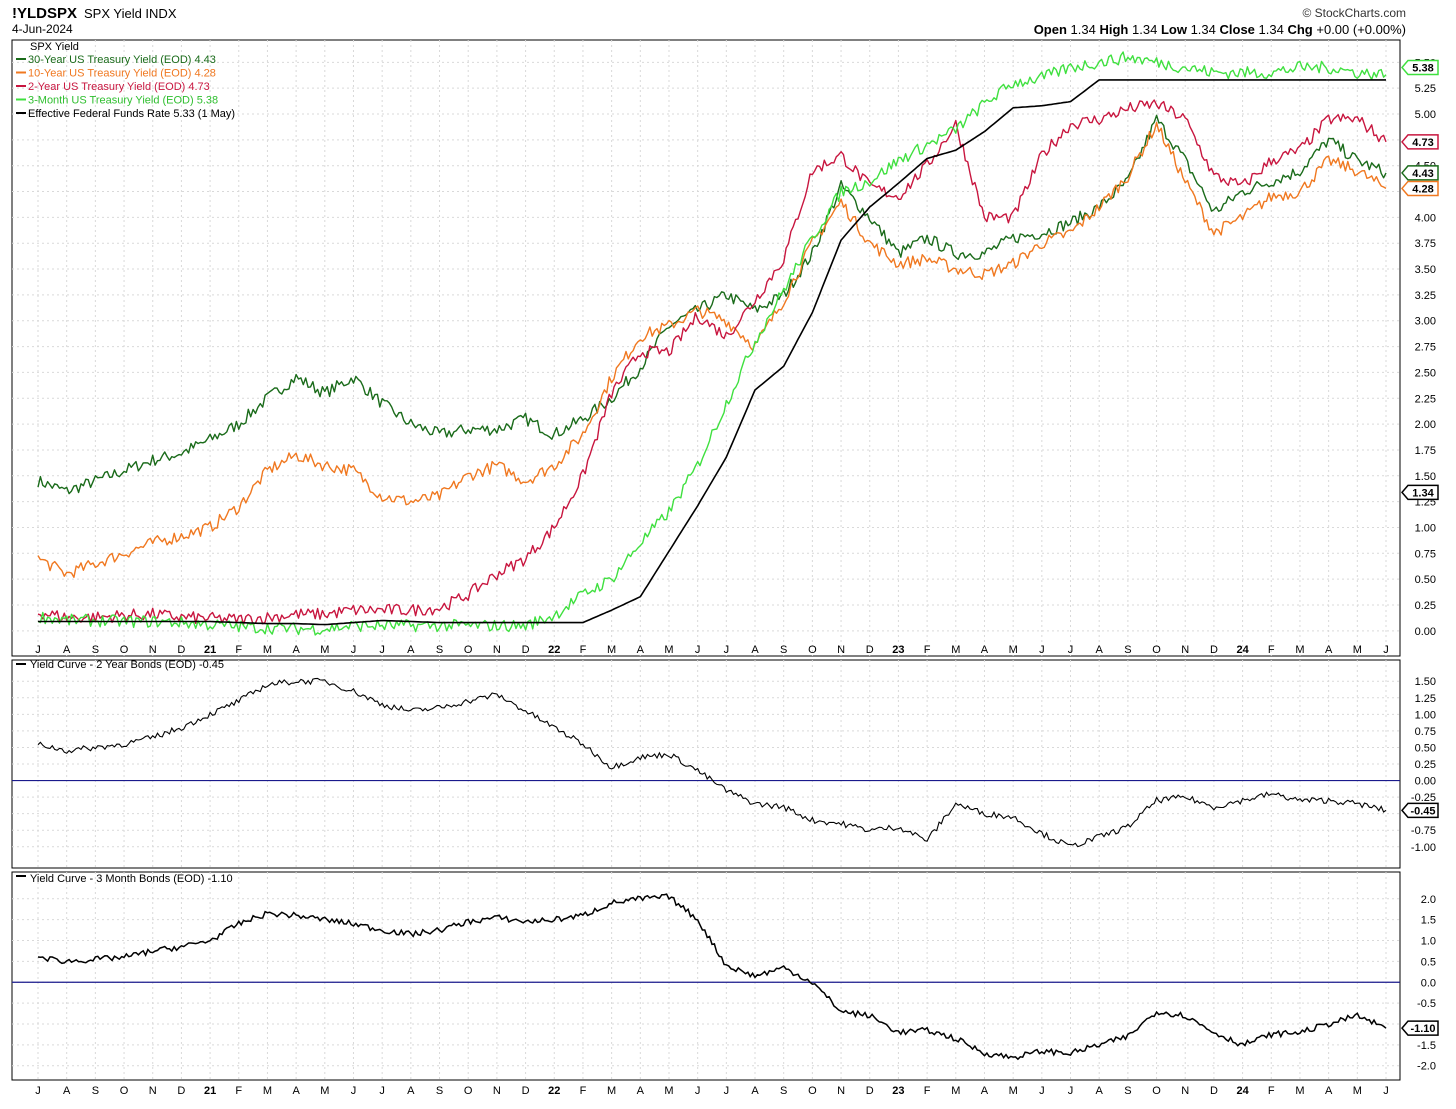 This screenshot has height=1109, width=1456. What do you see at coordinates (1425, 399) in the screenshot?
I see `y-tick-label-main: 2.25` at bounding box center [1425, 399].